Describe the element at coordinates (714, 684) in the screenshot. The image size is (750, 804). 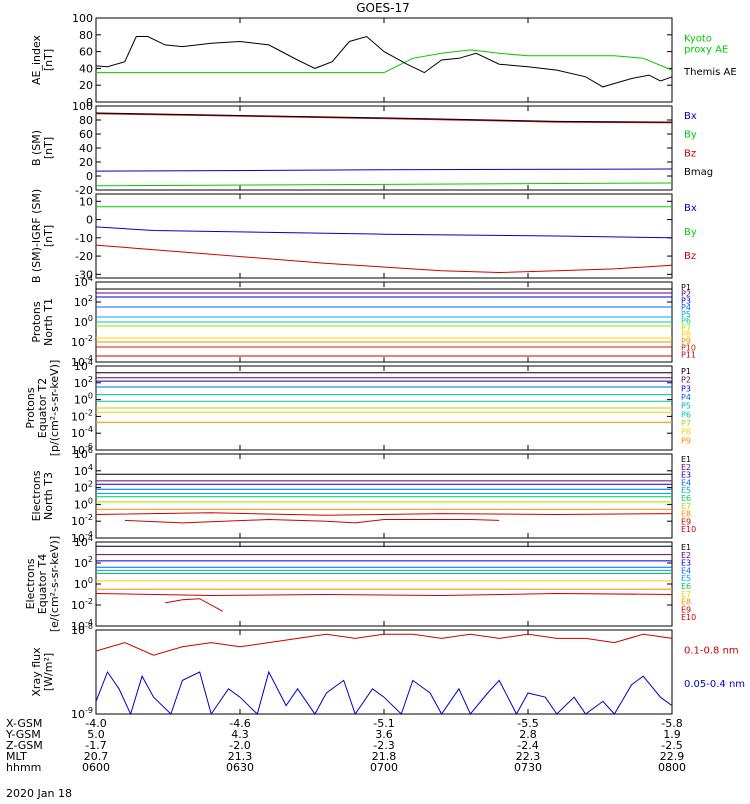
I see `legend-entry: 0.05-0.4 nm` at that location.